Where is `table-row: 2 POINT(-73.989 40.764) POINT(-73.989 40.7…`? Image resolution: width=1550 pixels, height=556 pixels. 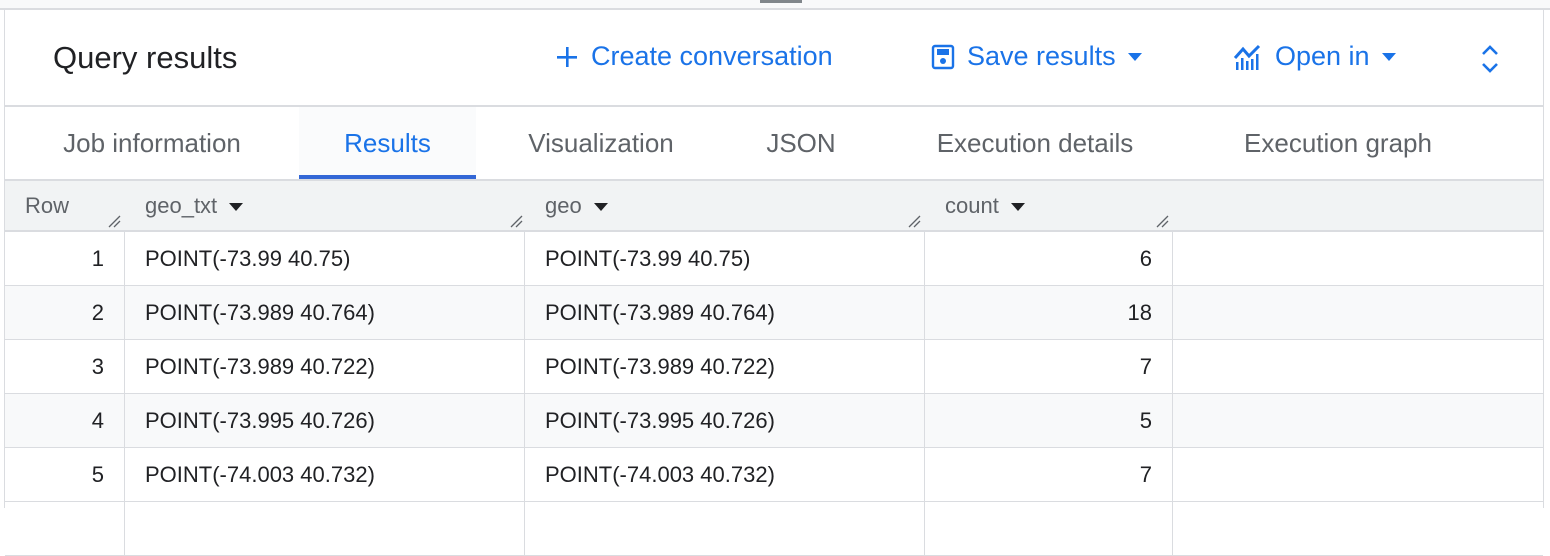 table-row: 2 POINT(-73.989 40.764) POINT(-73.989 40.7… is located at coordinates (774, 313).